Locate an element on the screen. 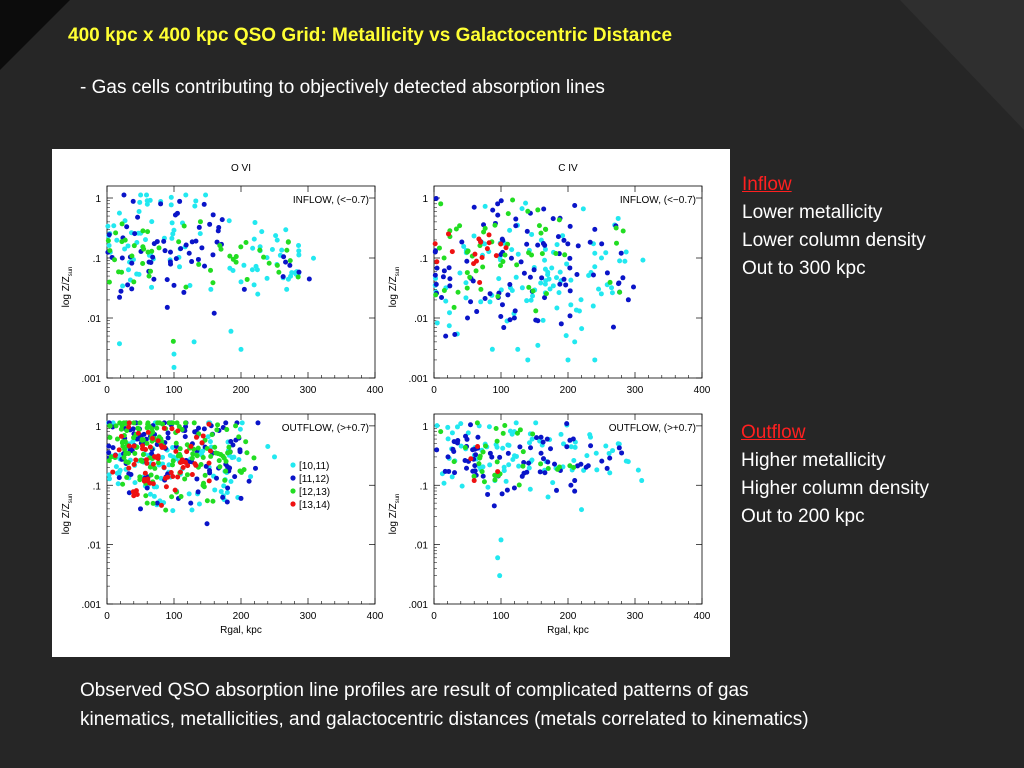  x-tick-label: 200 is located at coordinates (241, 390).